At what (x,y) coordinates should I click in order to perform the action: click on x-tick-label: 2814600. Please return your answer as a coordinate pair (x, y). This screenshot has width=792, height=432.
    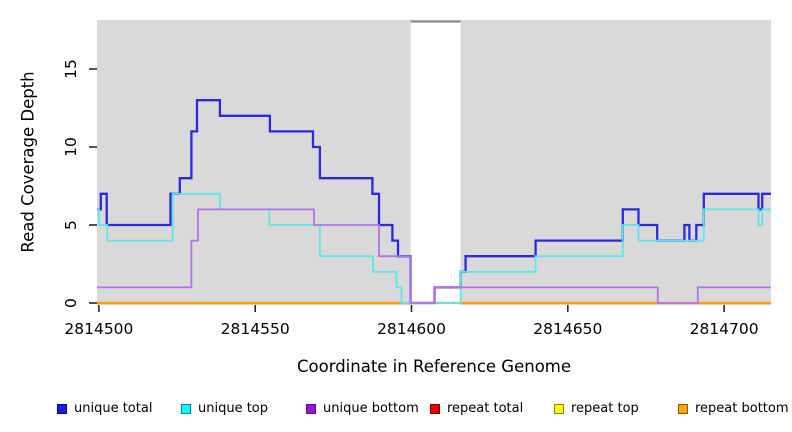
    Looking at the image, I should click on (411, 329).